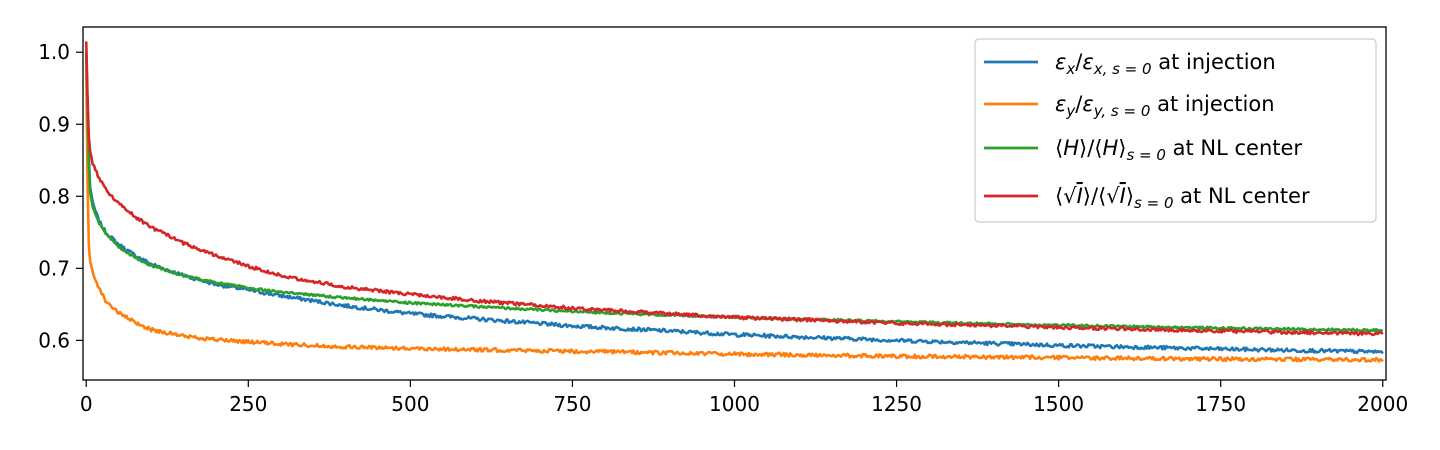  I want to click on legend-label: ⟨H⟩/⟨H⟩s = 0 at NL center, so click(1178, 150).